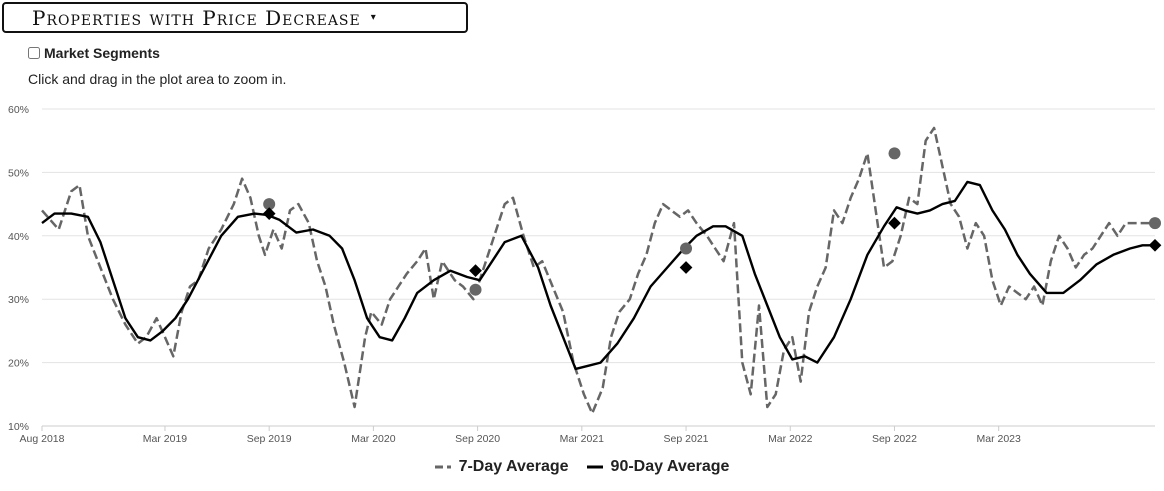  Describe the element at coordinates (670, 466) in the screenshot. I see `legend-label-90-day: 90-Day Average` at that location.